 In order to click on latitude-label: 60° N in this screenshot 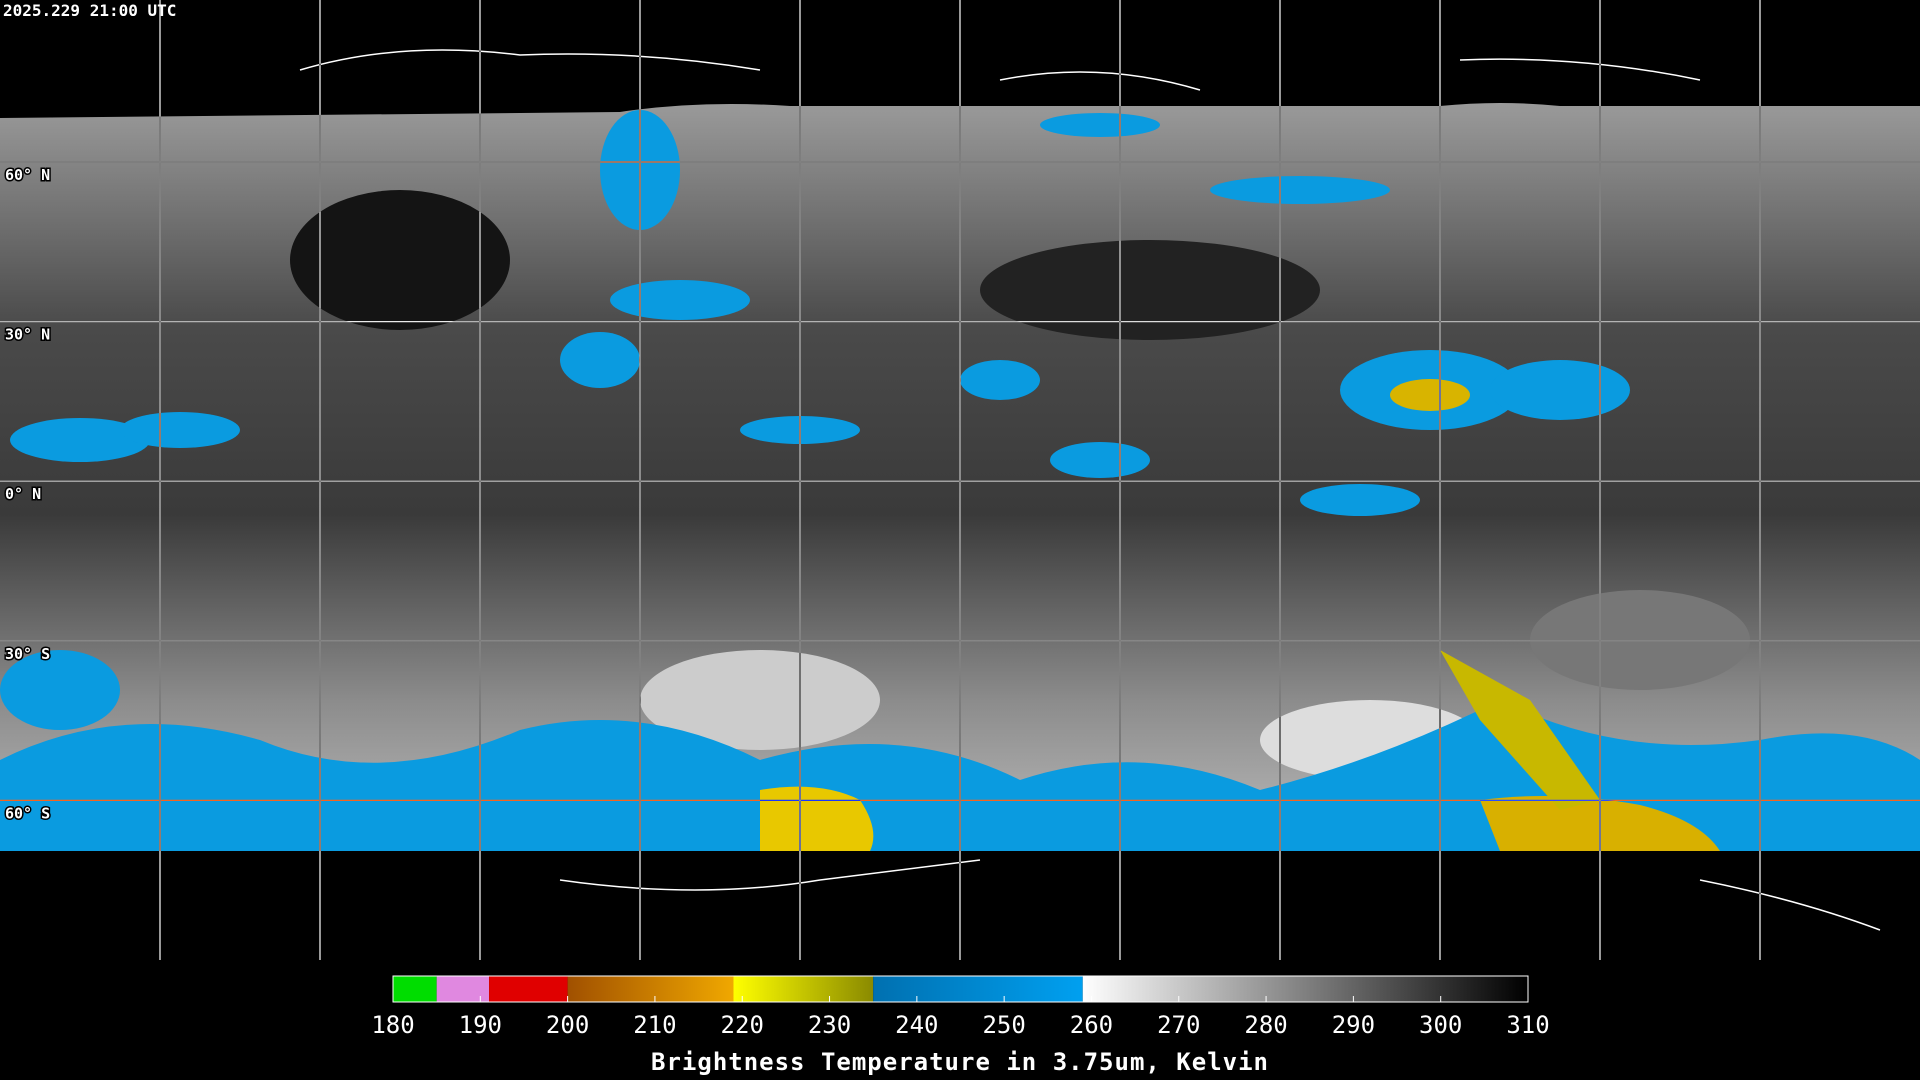, I will do `click(27, 175)`.